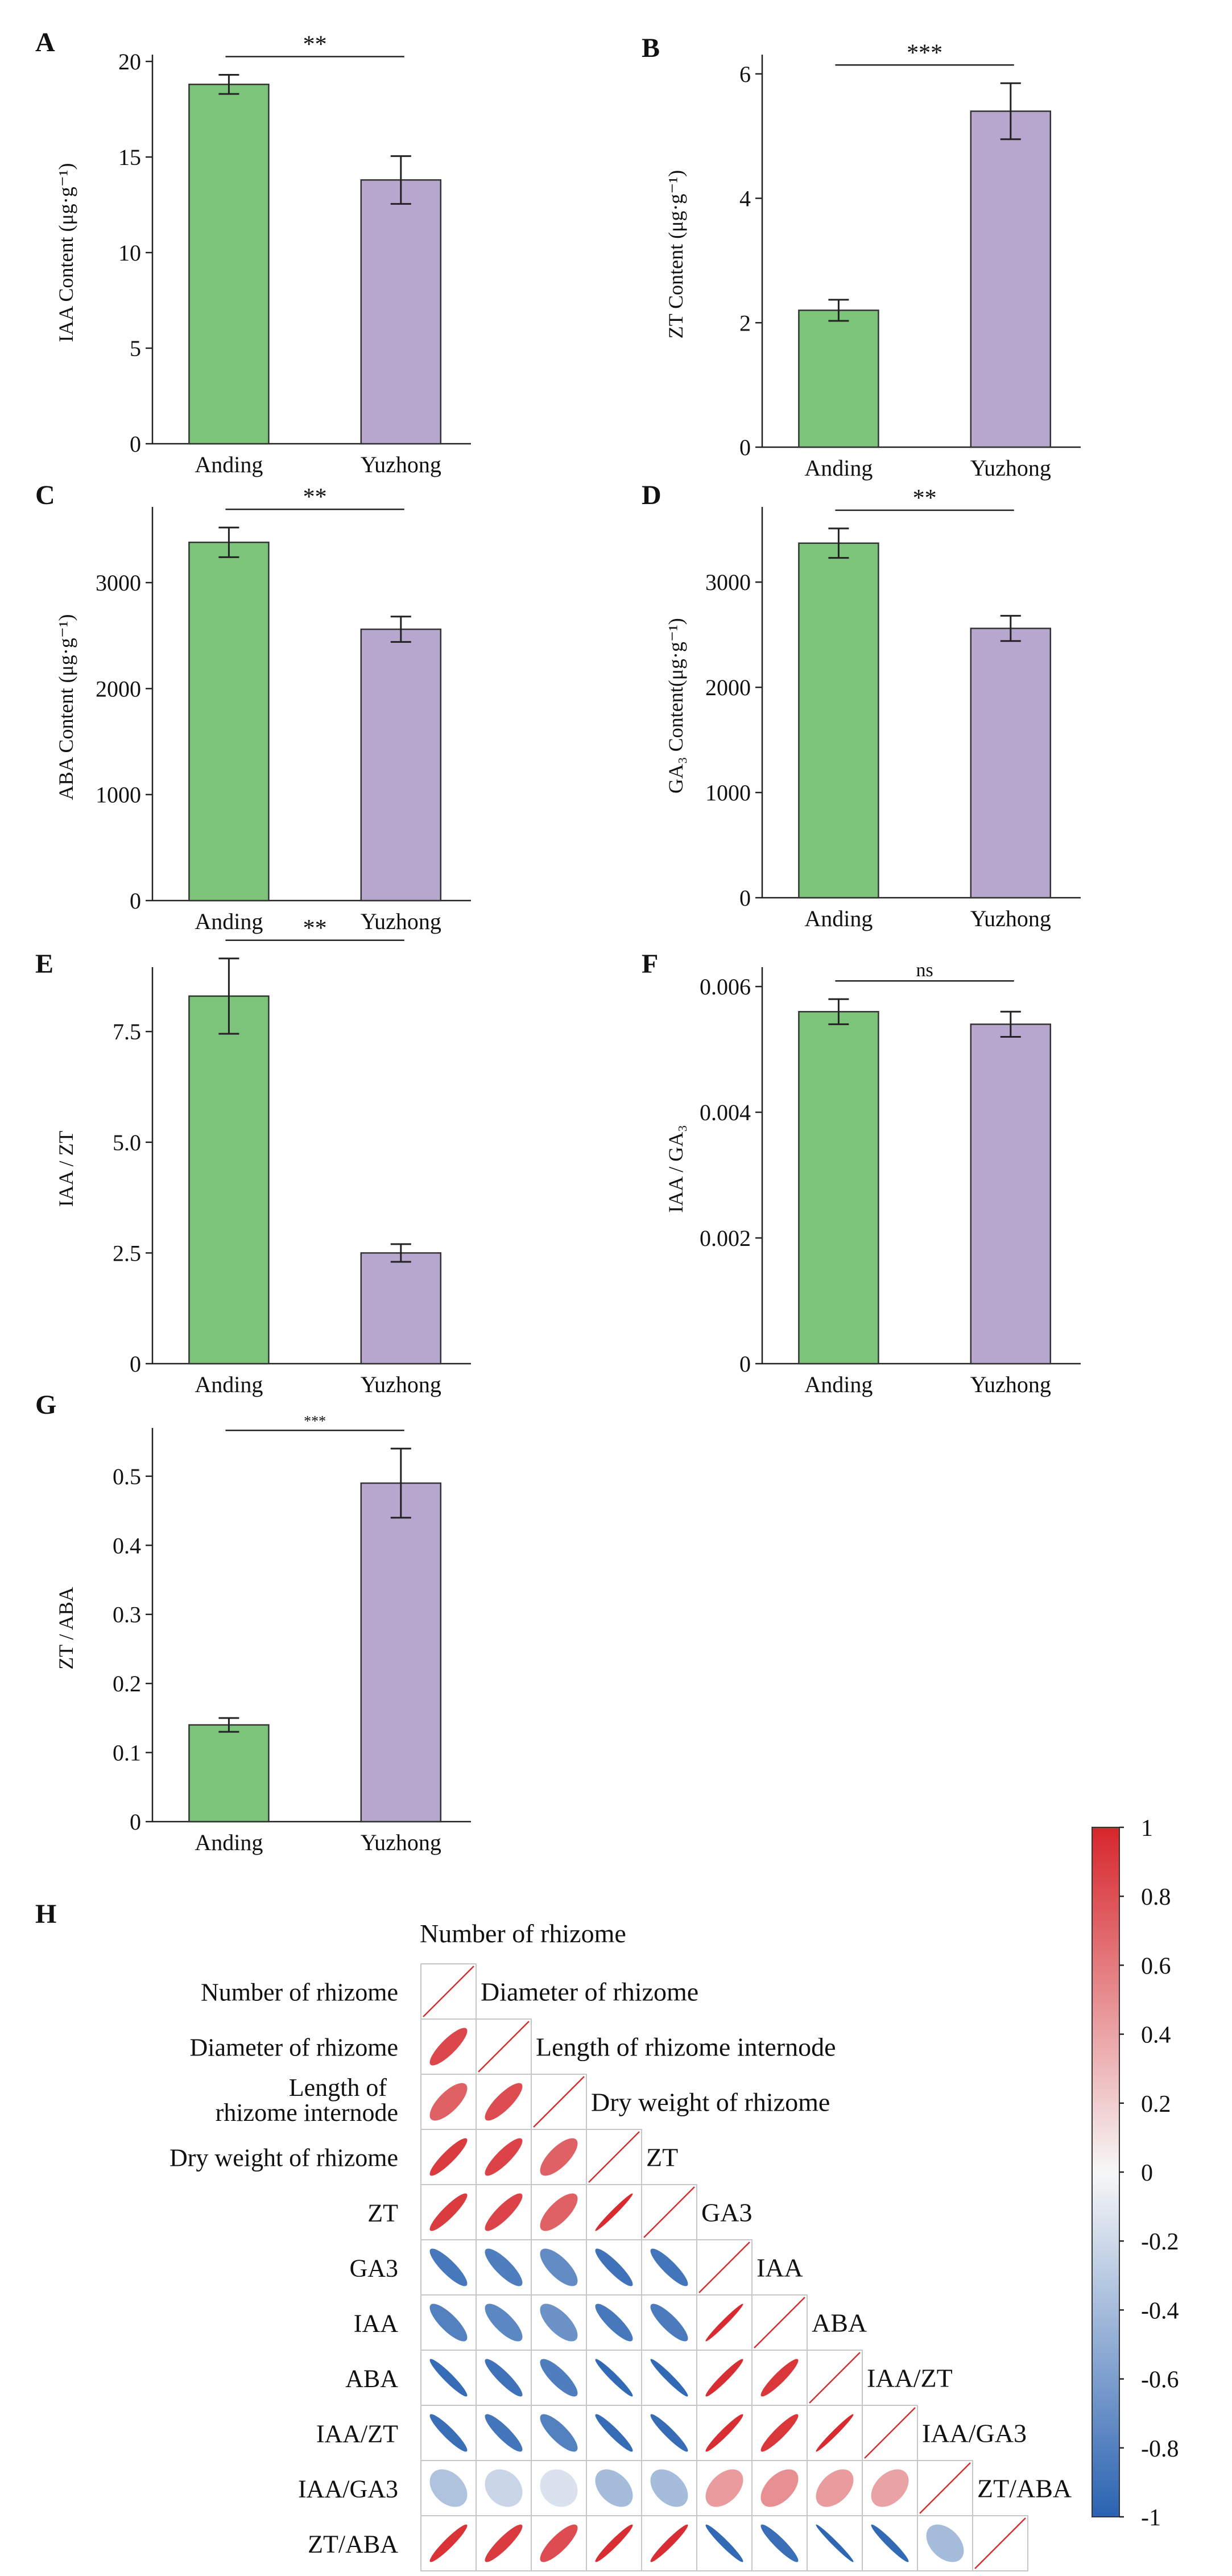  Describe the element at coordinates (1156, 1966) in the screenshot. I see `colorbar-tick-label: 0.6` at that location.